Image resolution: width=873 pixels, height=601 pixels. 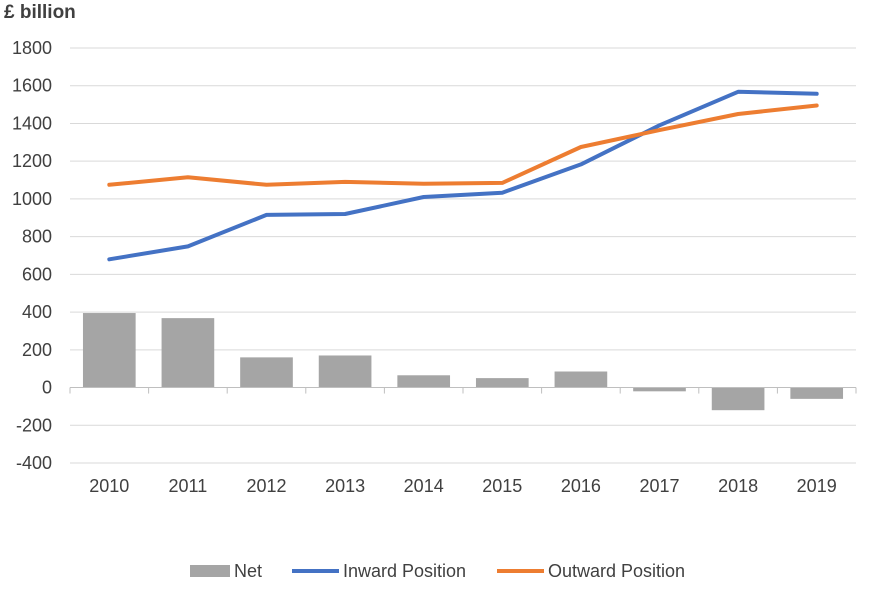 What do you see at coordinates (581, 486) in the screenshot?
I see `x-tick-label: 2016` at bounding box center [581, 486].